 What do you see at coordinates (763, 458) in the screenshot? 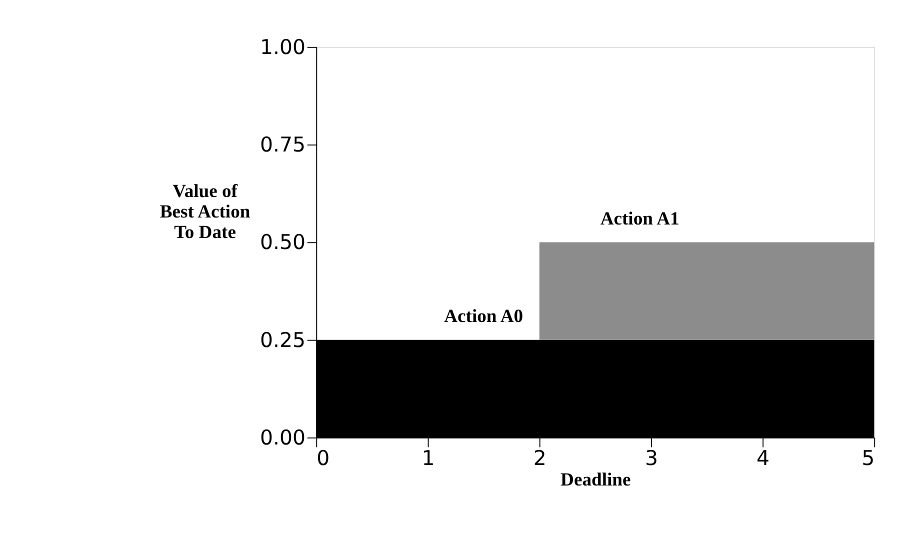
I see `x-tick-label: 4` at bounding box center [763, 458].